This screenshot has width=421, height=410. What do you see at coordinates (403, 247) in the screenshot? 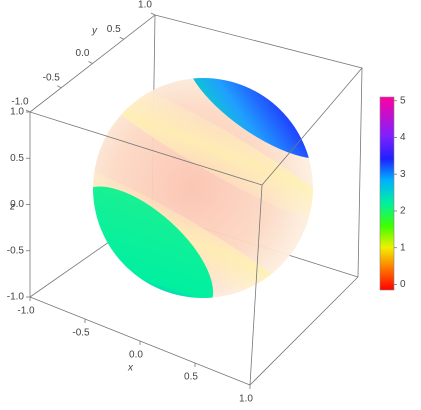
I see `colorbar-tick-label: 1` at bounding box center [403, 247].